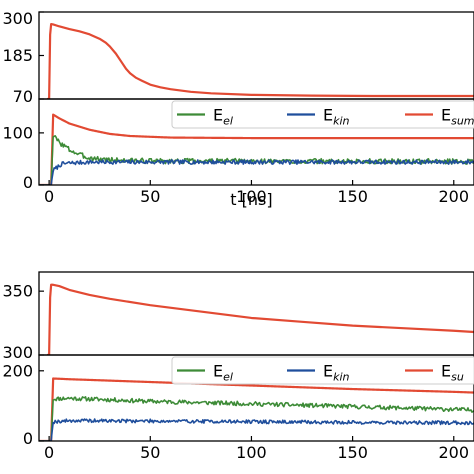 The height and width of the screenshot is (474, 474). What do you see at coordinates (457, 377) in the screenshot?
I see `legend-label-sub: su` at bounding box center [457, 377].